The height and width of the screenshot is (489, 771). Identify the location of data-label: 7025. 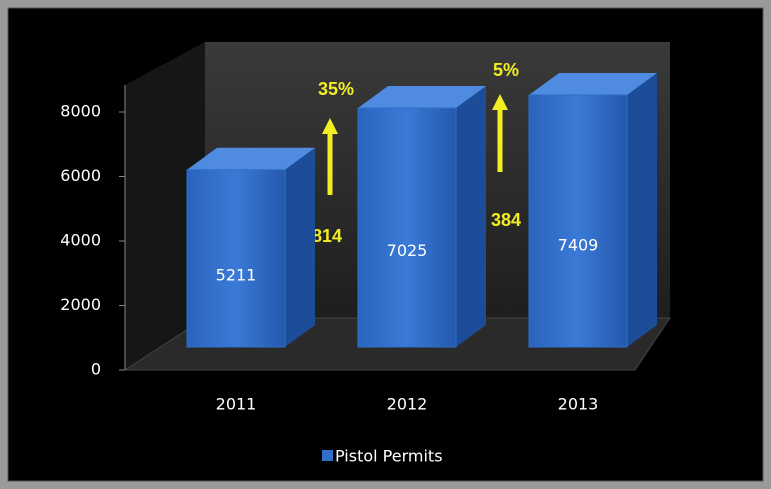
(407, 250).